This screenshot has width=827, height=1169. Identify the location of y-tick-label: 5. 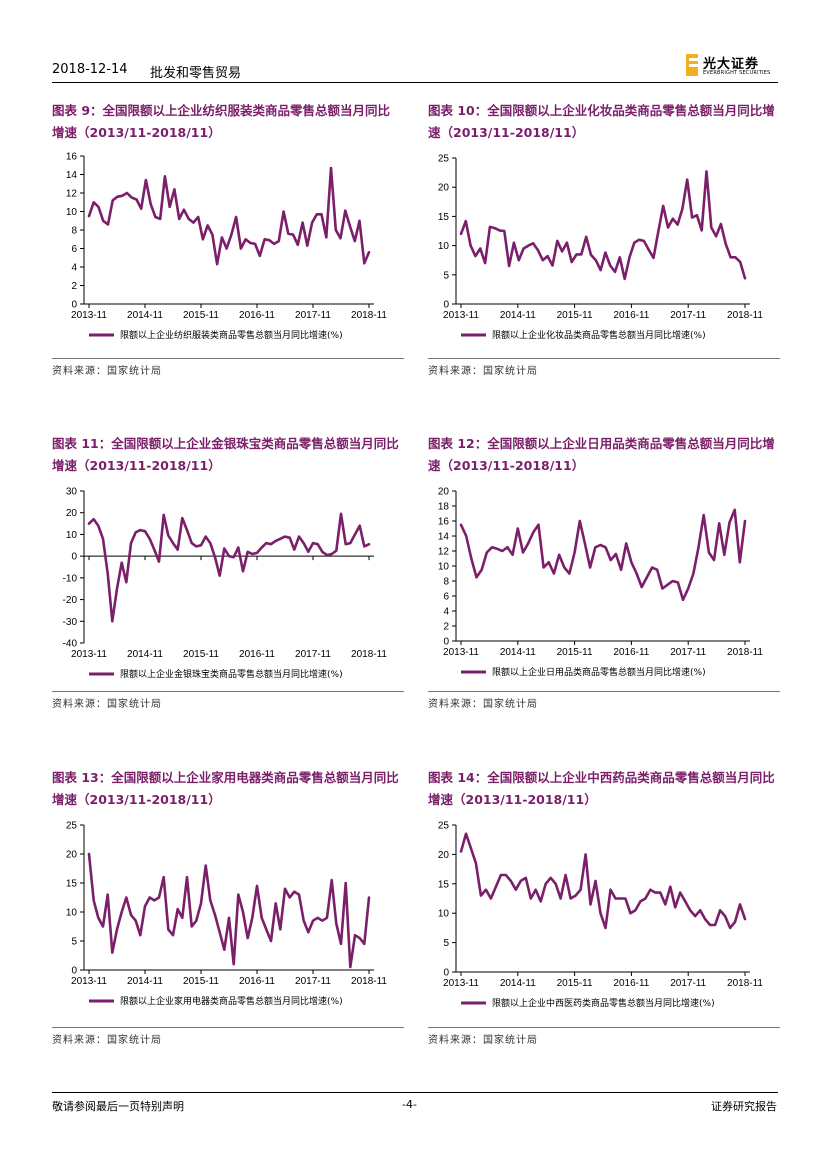
(446, 943).